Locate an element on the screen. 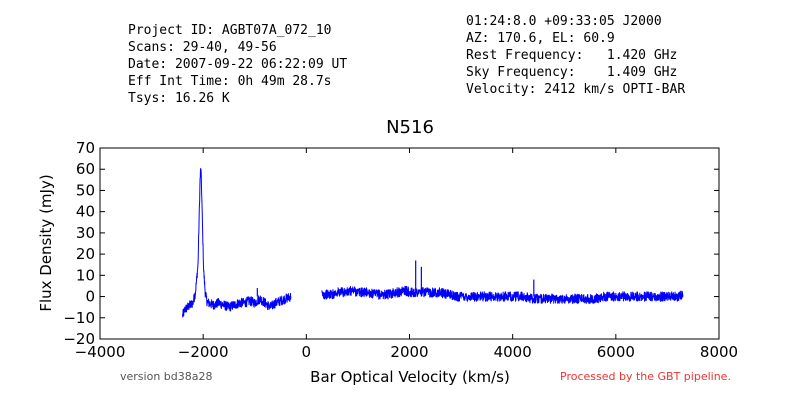  az-el-line: AZ: 170.6, EL: 60.9 is located at coordinates (540, 38).